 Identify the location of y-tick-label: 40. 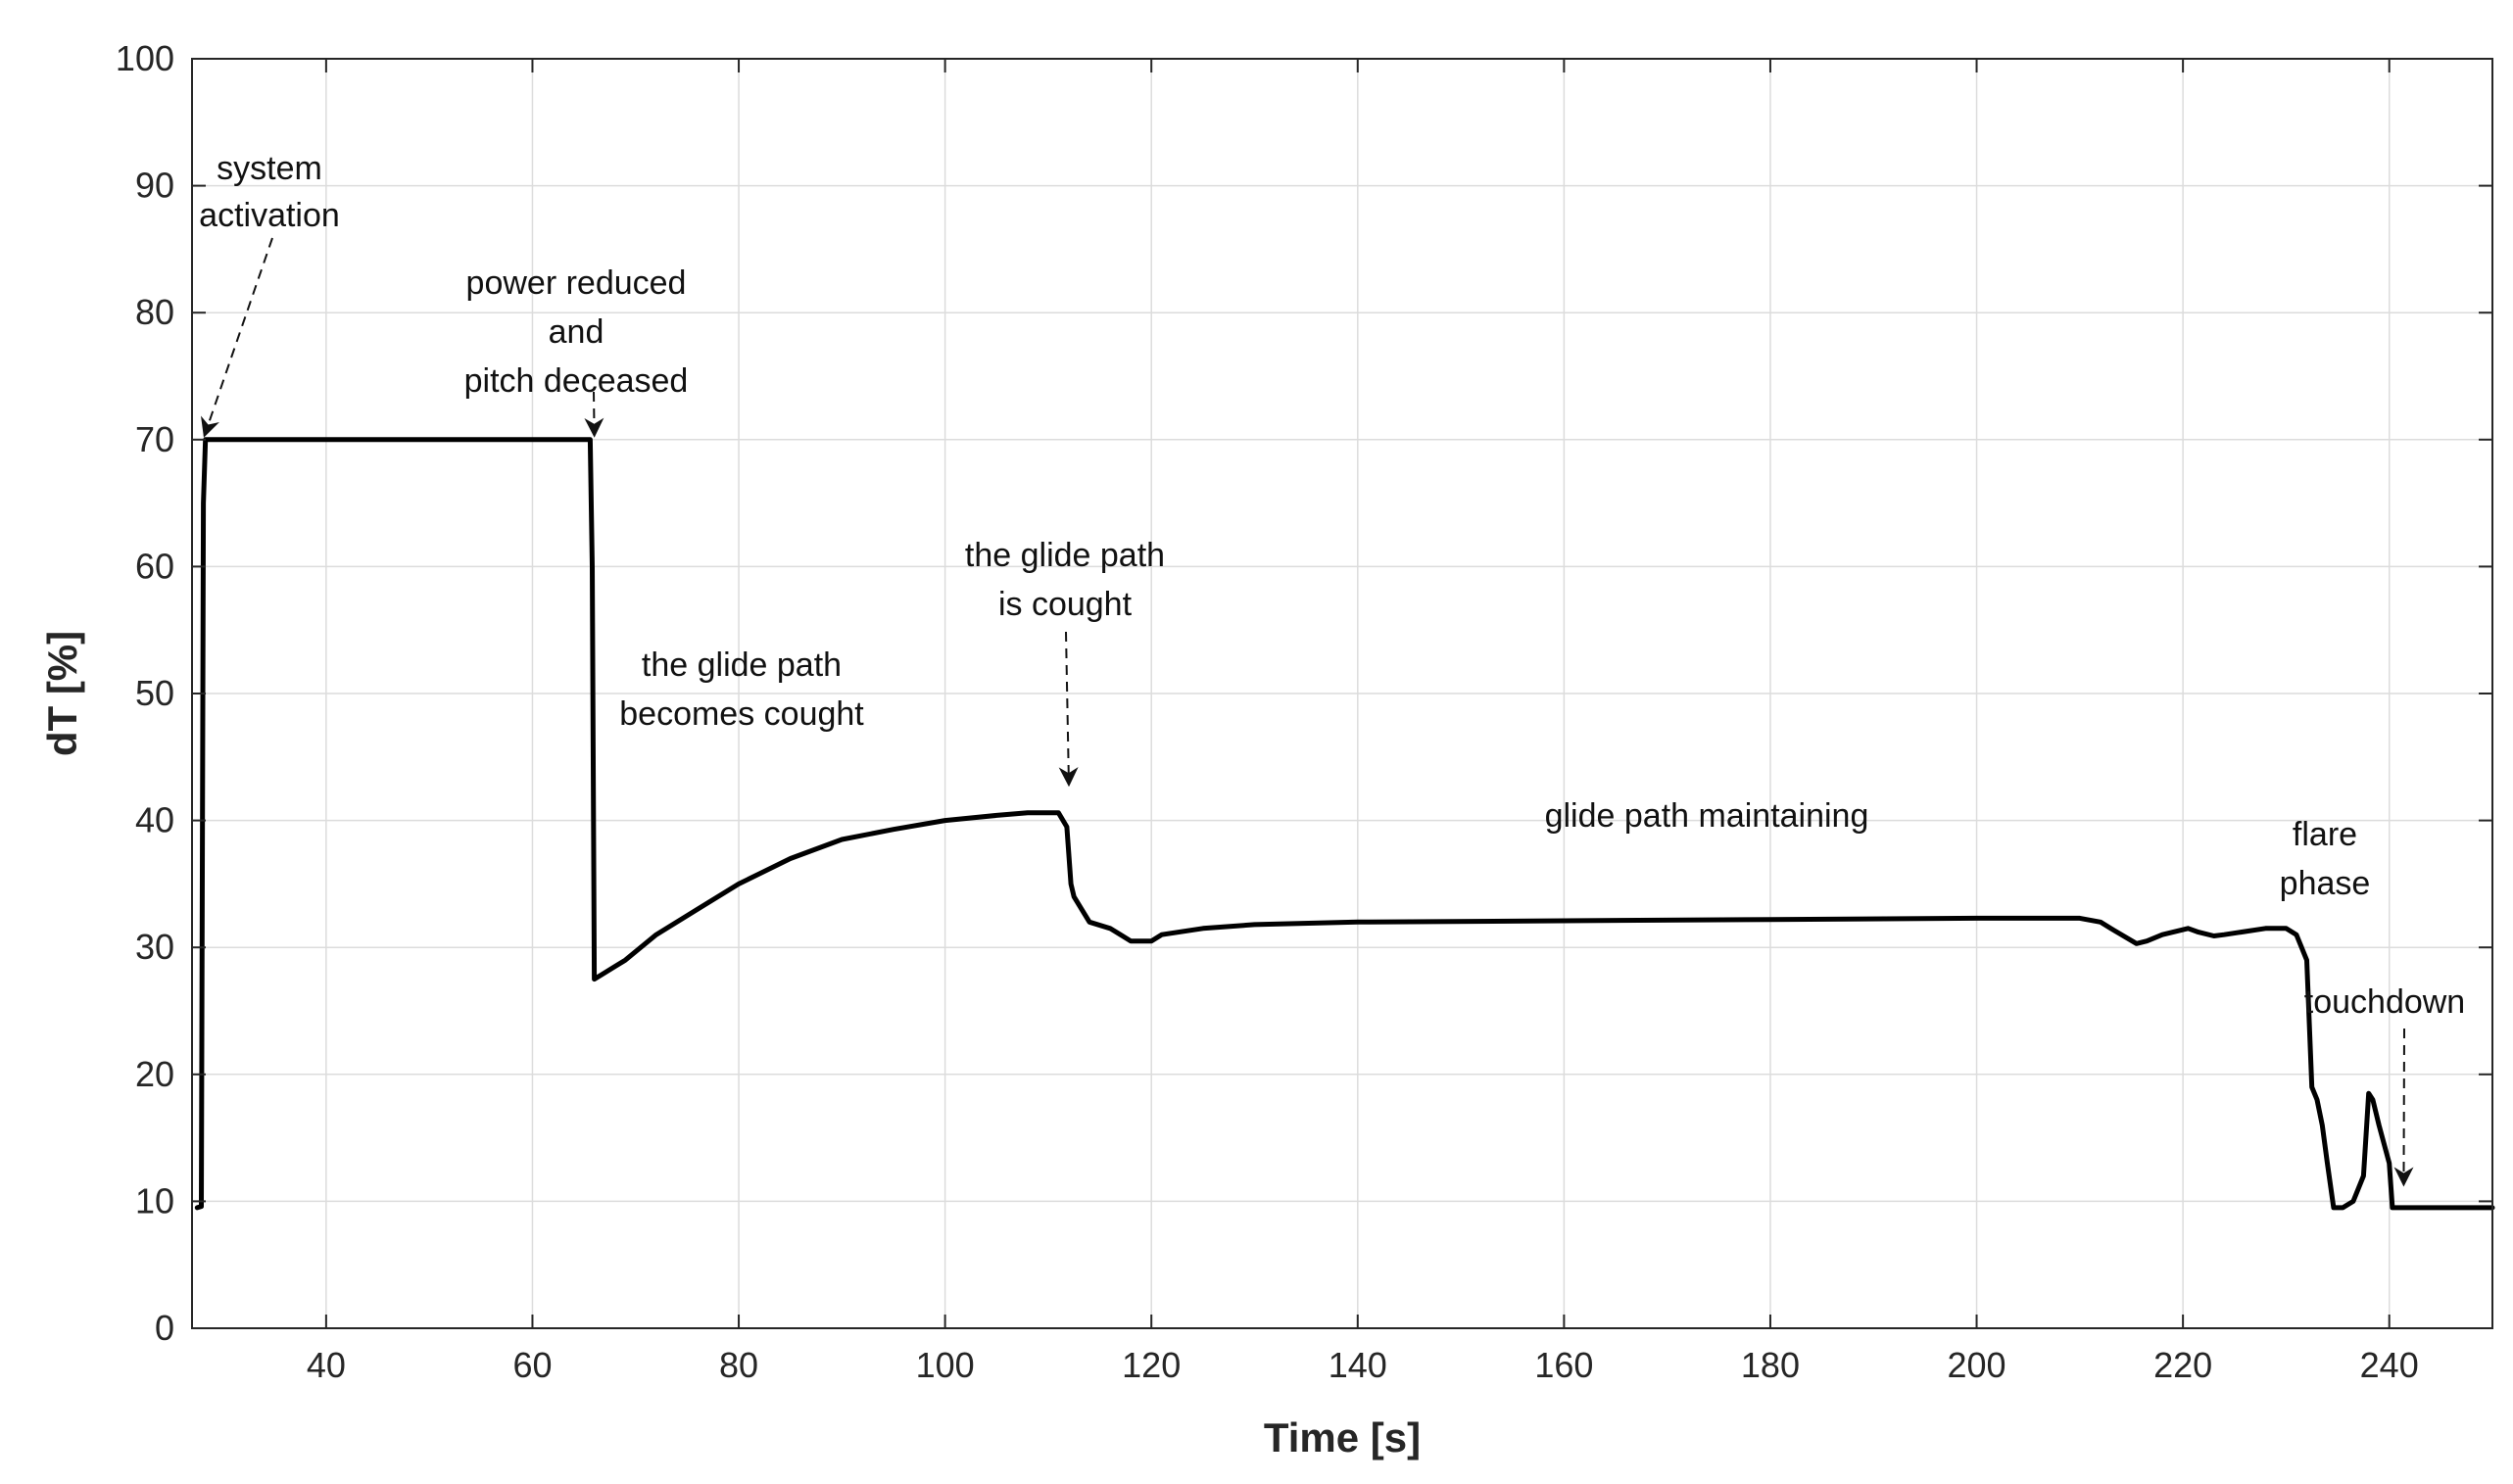
(154, 820).